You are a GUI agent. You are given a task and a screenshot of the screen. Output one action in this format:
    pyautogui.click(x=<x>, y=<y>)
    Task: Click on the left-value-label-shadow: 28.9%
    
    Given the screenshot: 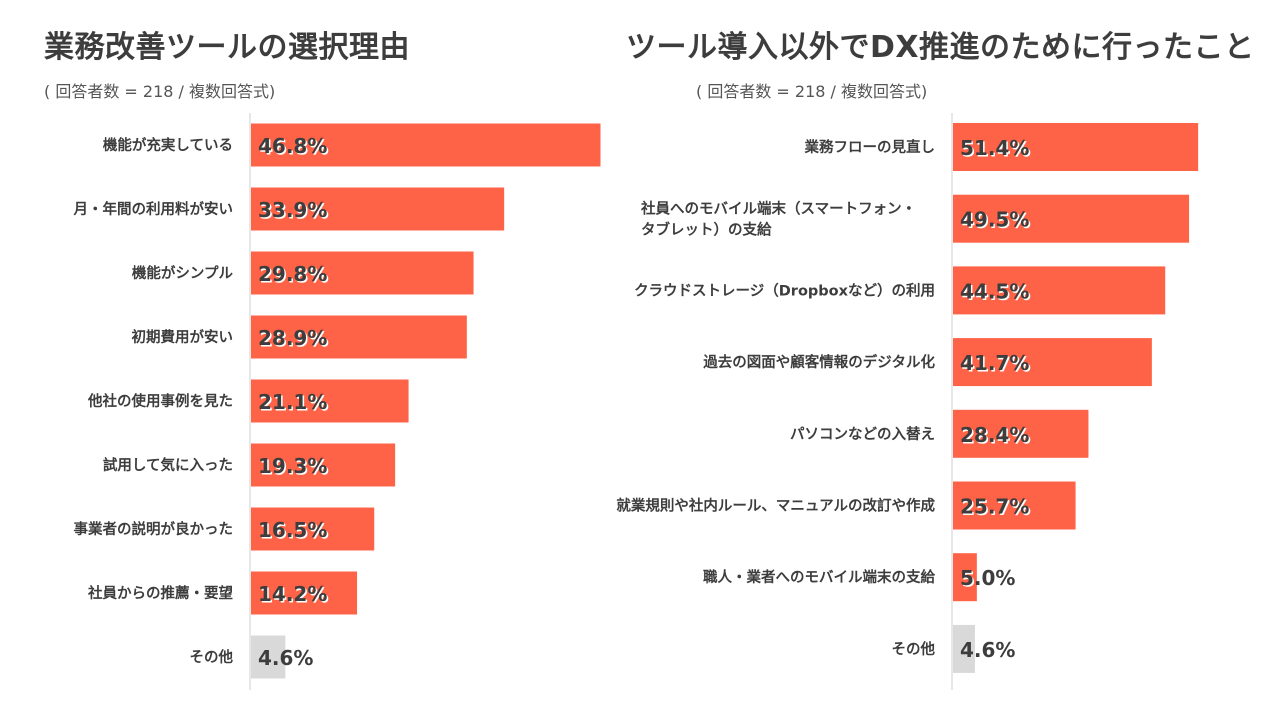 What is the action you would take?
    pyautogui.click(x=294, y=340)
    